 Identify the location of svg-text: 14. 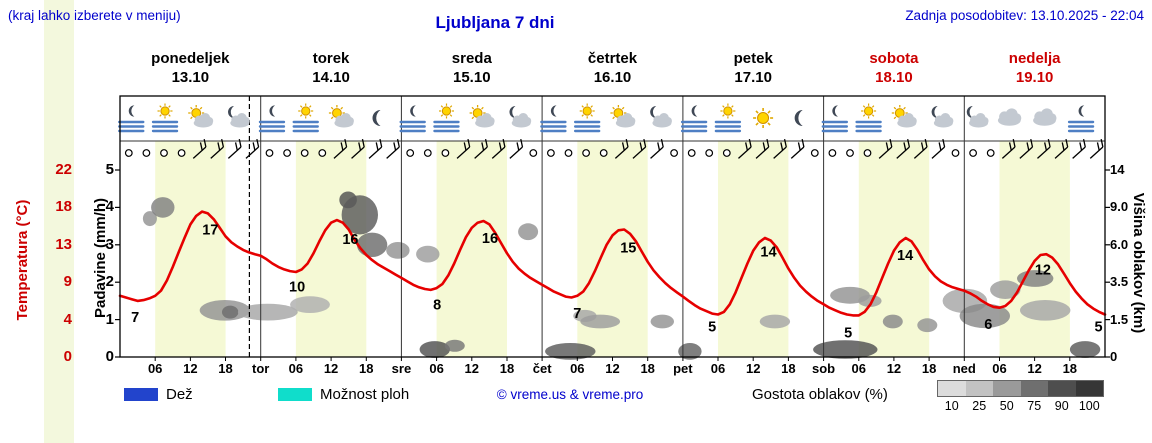
(905, 256).